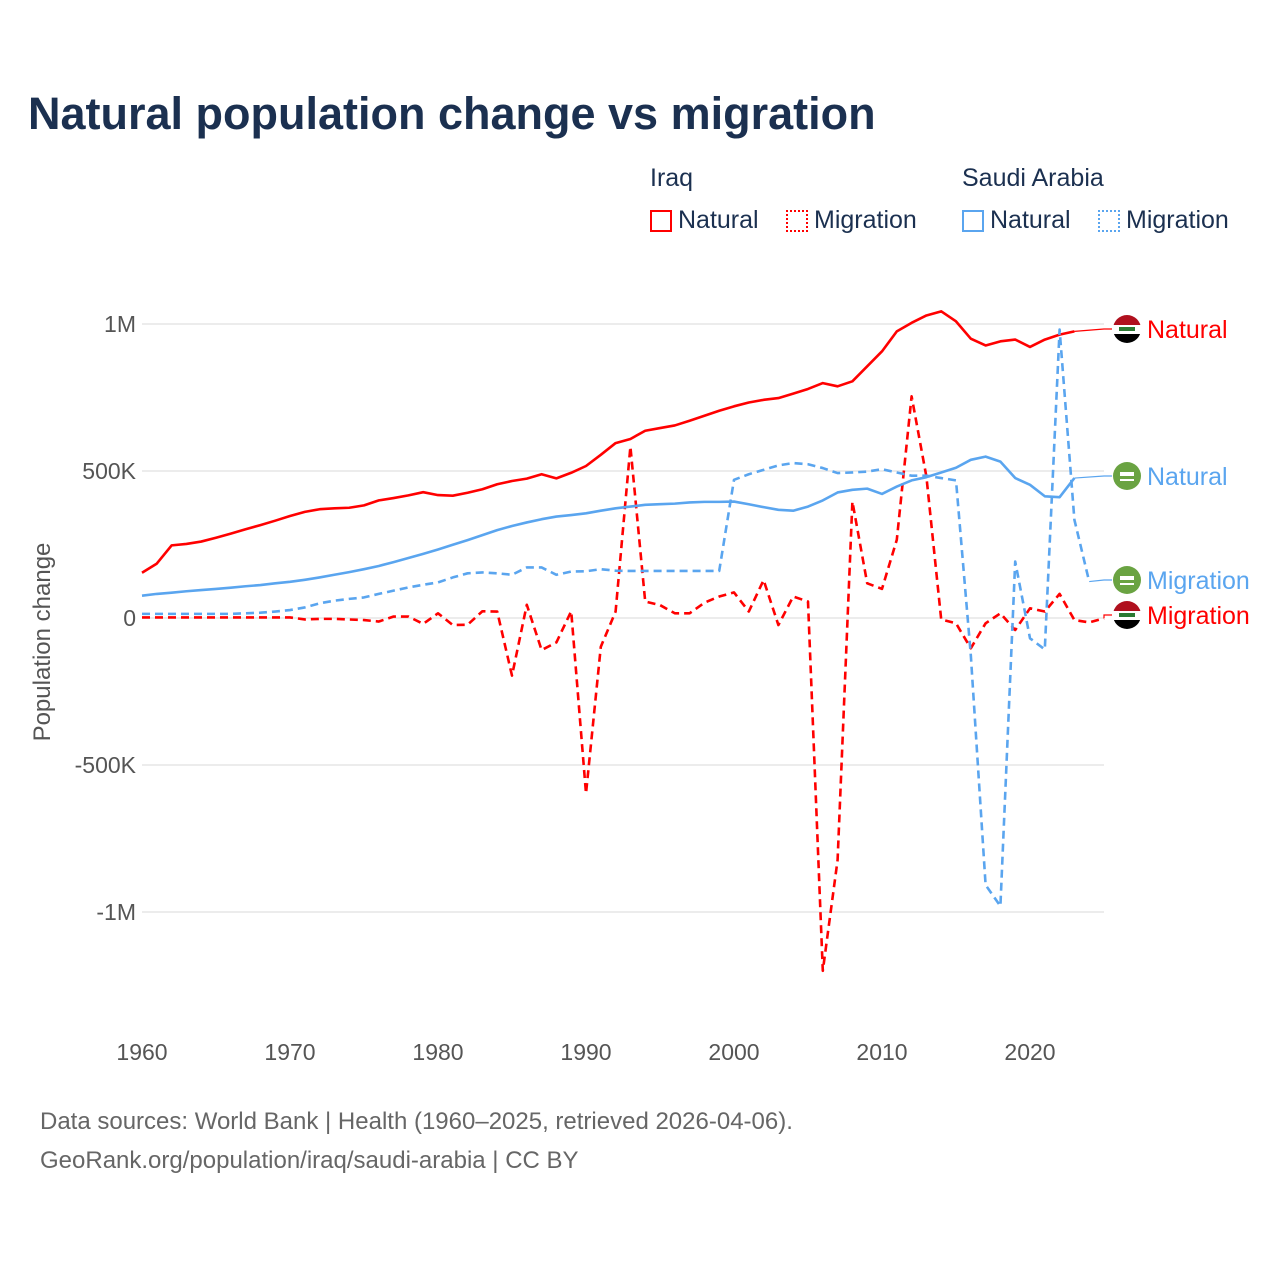  I want to click on legend-iraq-natural: Natural, so click(704, 220).